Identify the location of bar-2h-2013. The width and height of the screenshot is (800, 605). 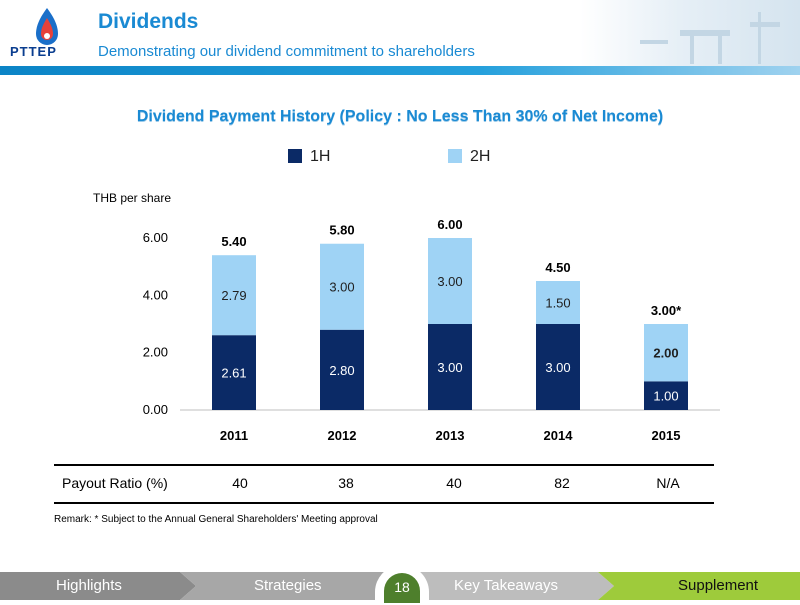
(450, 281).